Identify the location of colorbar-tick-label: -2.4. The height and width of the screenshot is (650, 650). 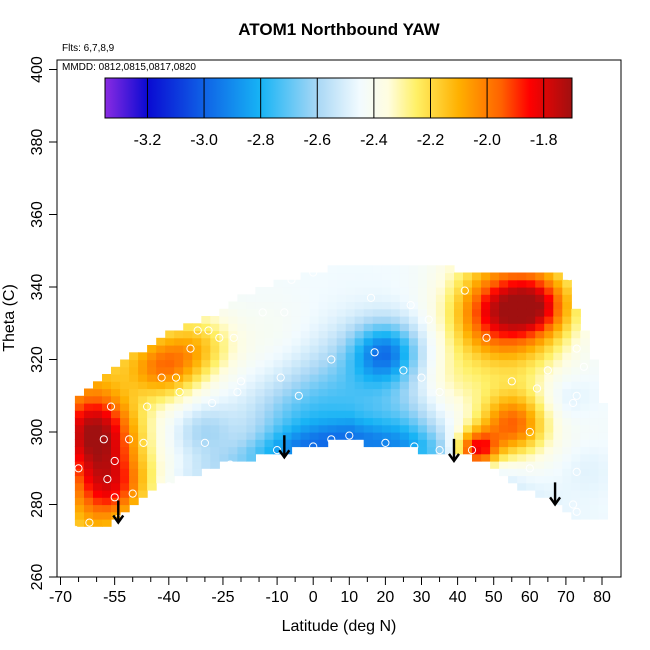
(374, 140).